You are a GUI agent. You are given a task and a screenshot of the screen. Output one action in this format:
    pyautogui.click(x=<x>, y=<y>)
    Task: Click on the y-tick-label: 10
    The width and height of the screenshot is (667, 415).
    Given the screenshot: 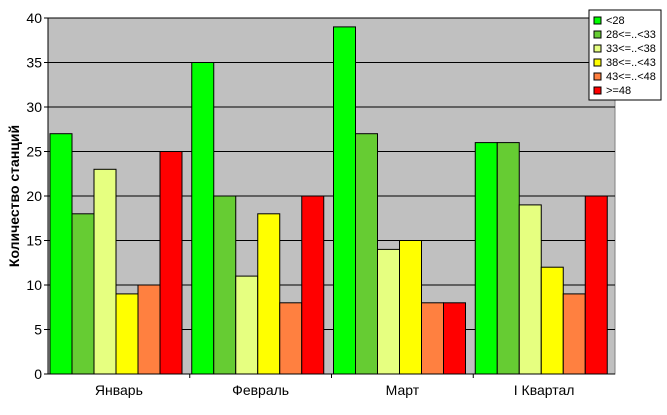 What is the action you would take?
    pyautogui.click(x=34, y=285)
    